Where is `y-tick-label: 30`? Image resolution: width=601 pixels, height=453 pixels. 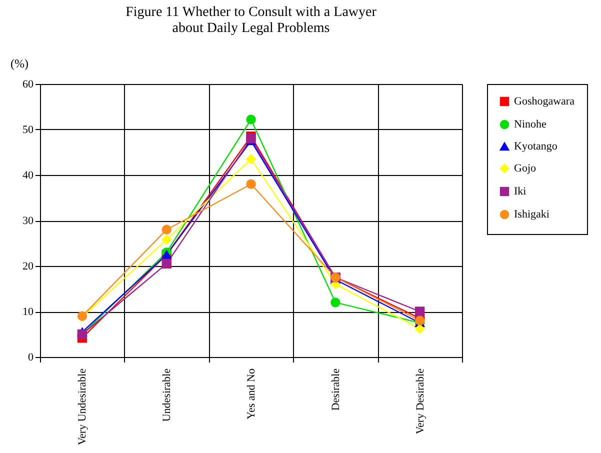
y-tick-label: 30 is located at coordinates (28, 221).